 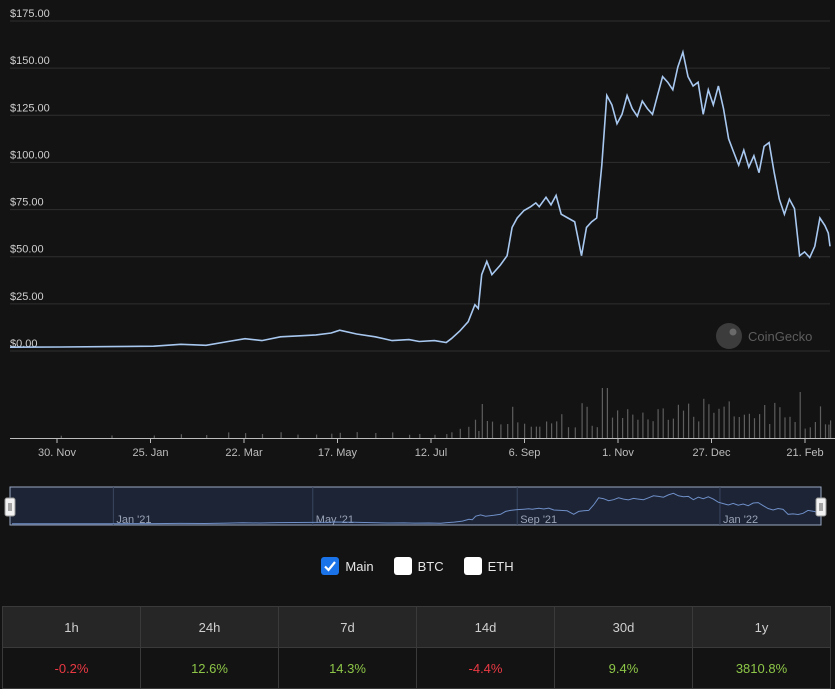 I want to click on y-tick-label: $125.00, so click(x=30, y=108).